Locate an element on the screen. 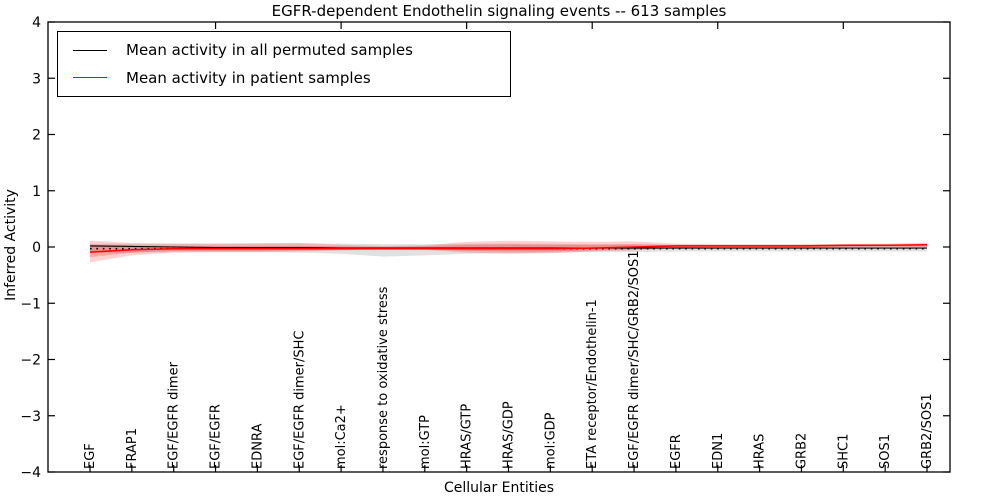 Image resolution: width=1000 pixels, height=500 pixels. x-category-label: EGF/EGFR dimer/SHC/GRB2/SOS1 is located at coordinates (634, 360).